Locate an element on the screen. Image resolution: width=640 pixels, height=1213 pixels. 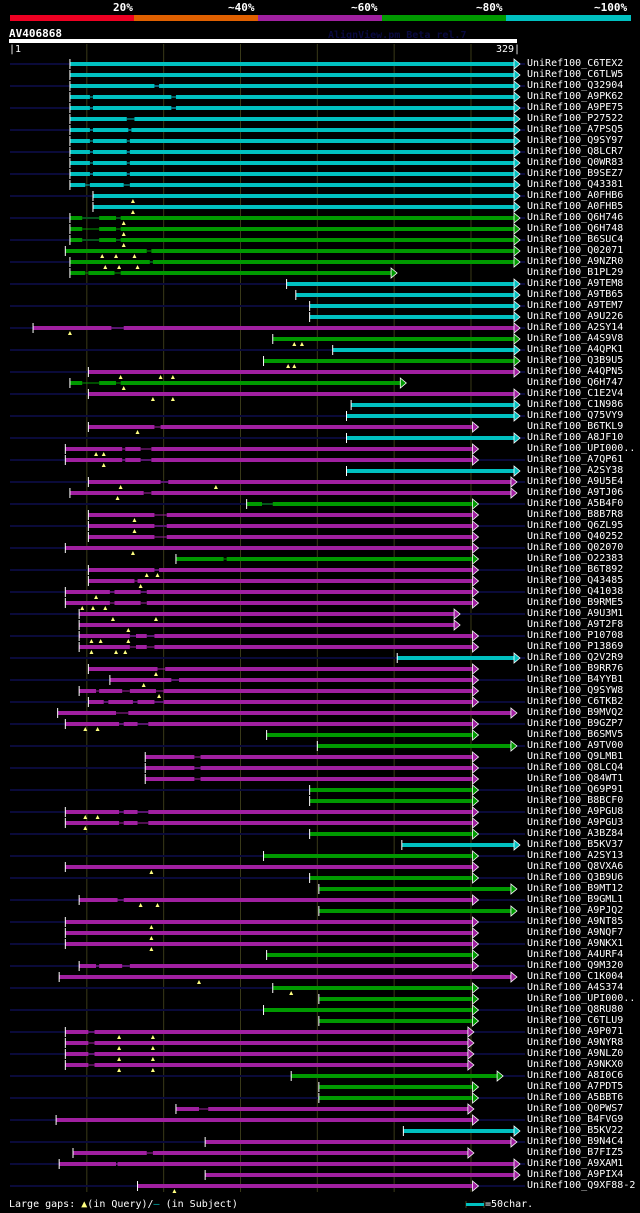
hit-label: UniRef100_B9RR76 is located at coordinates (575, 668).